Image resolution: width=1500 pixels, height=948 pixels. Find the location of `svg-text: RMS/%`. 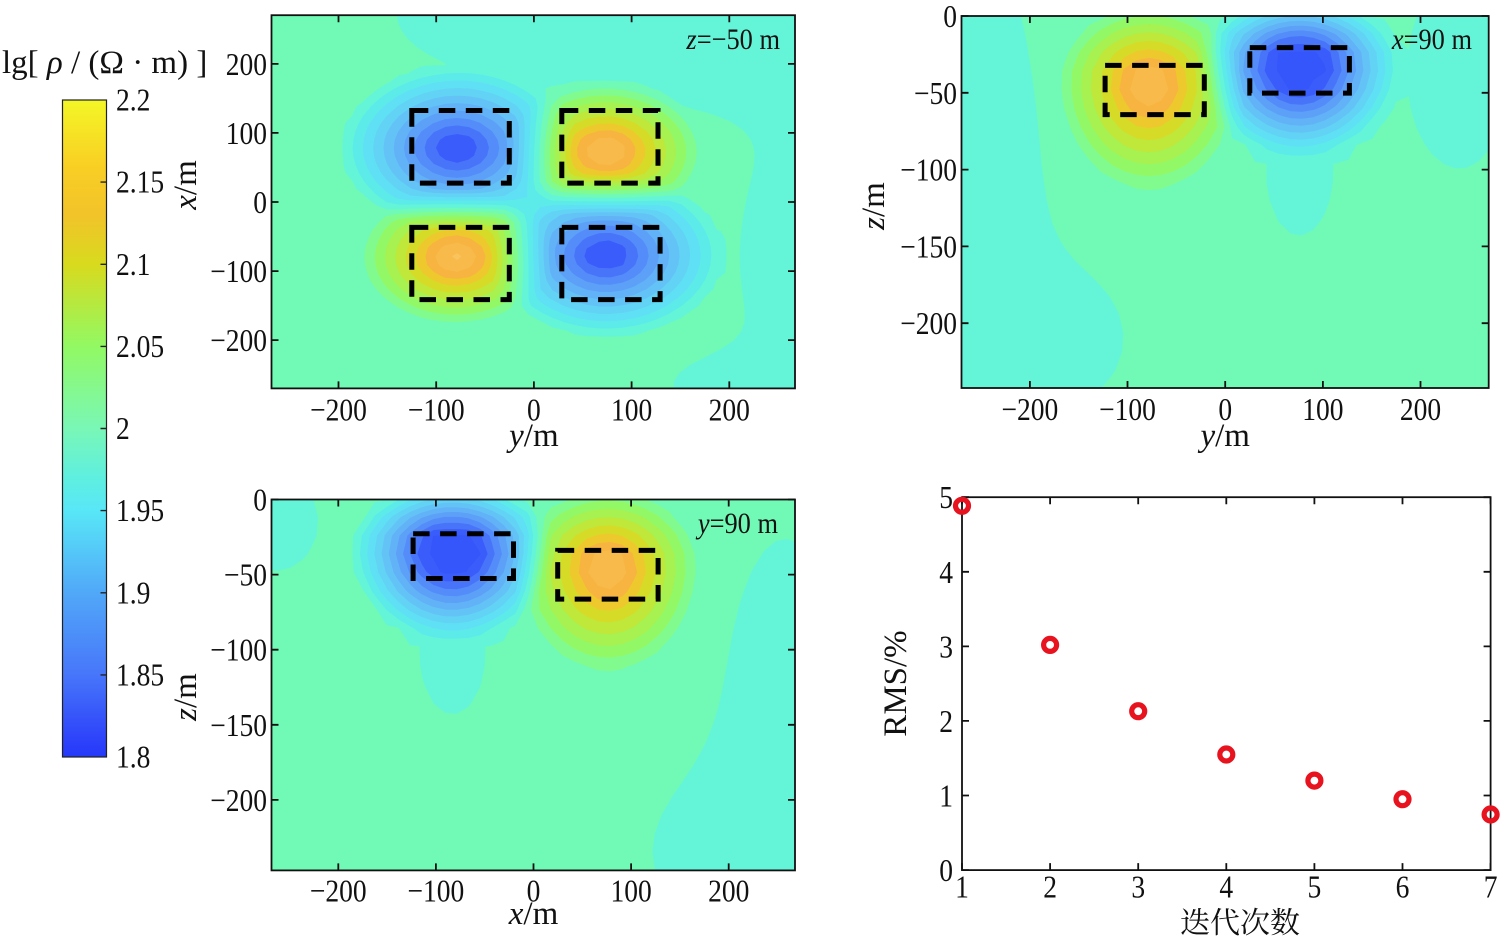

svg-text: RMS/% is located at coordinates (896, 683).